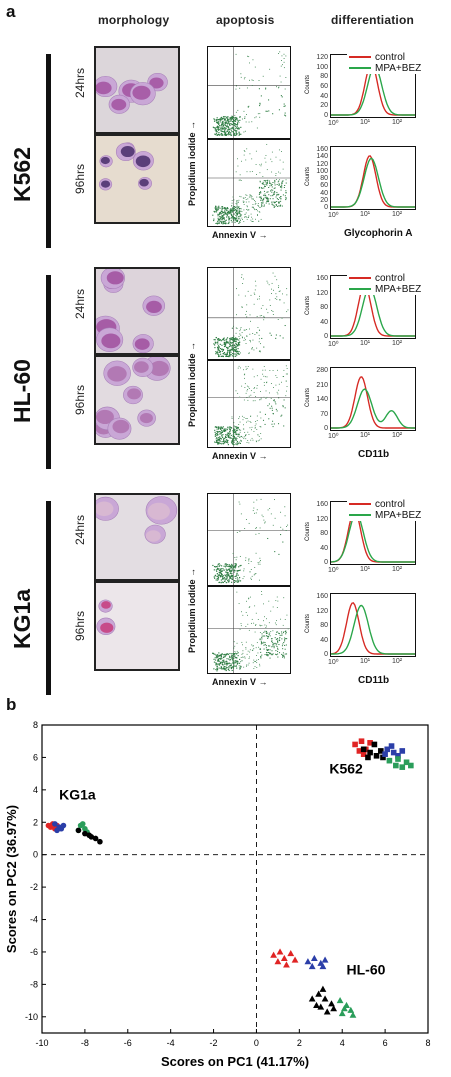 The height and width of the screenshot is (1077, 451). What do you see at coordinates (322, 370) in the screenshot?
I see `histogram-y-tick: 280` at bounding box center [322, 370].